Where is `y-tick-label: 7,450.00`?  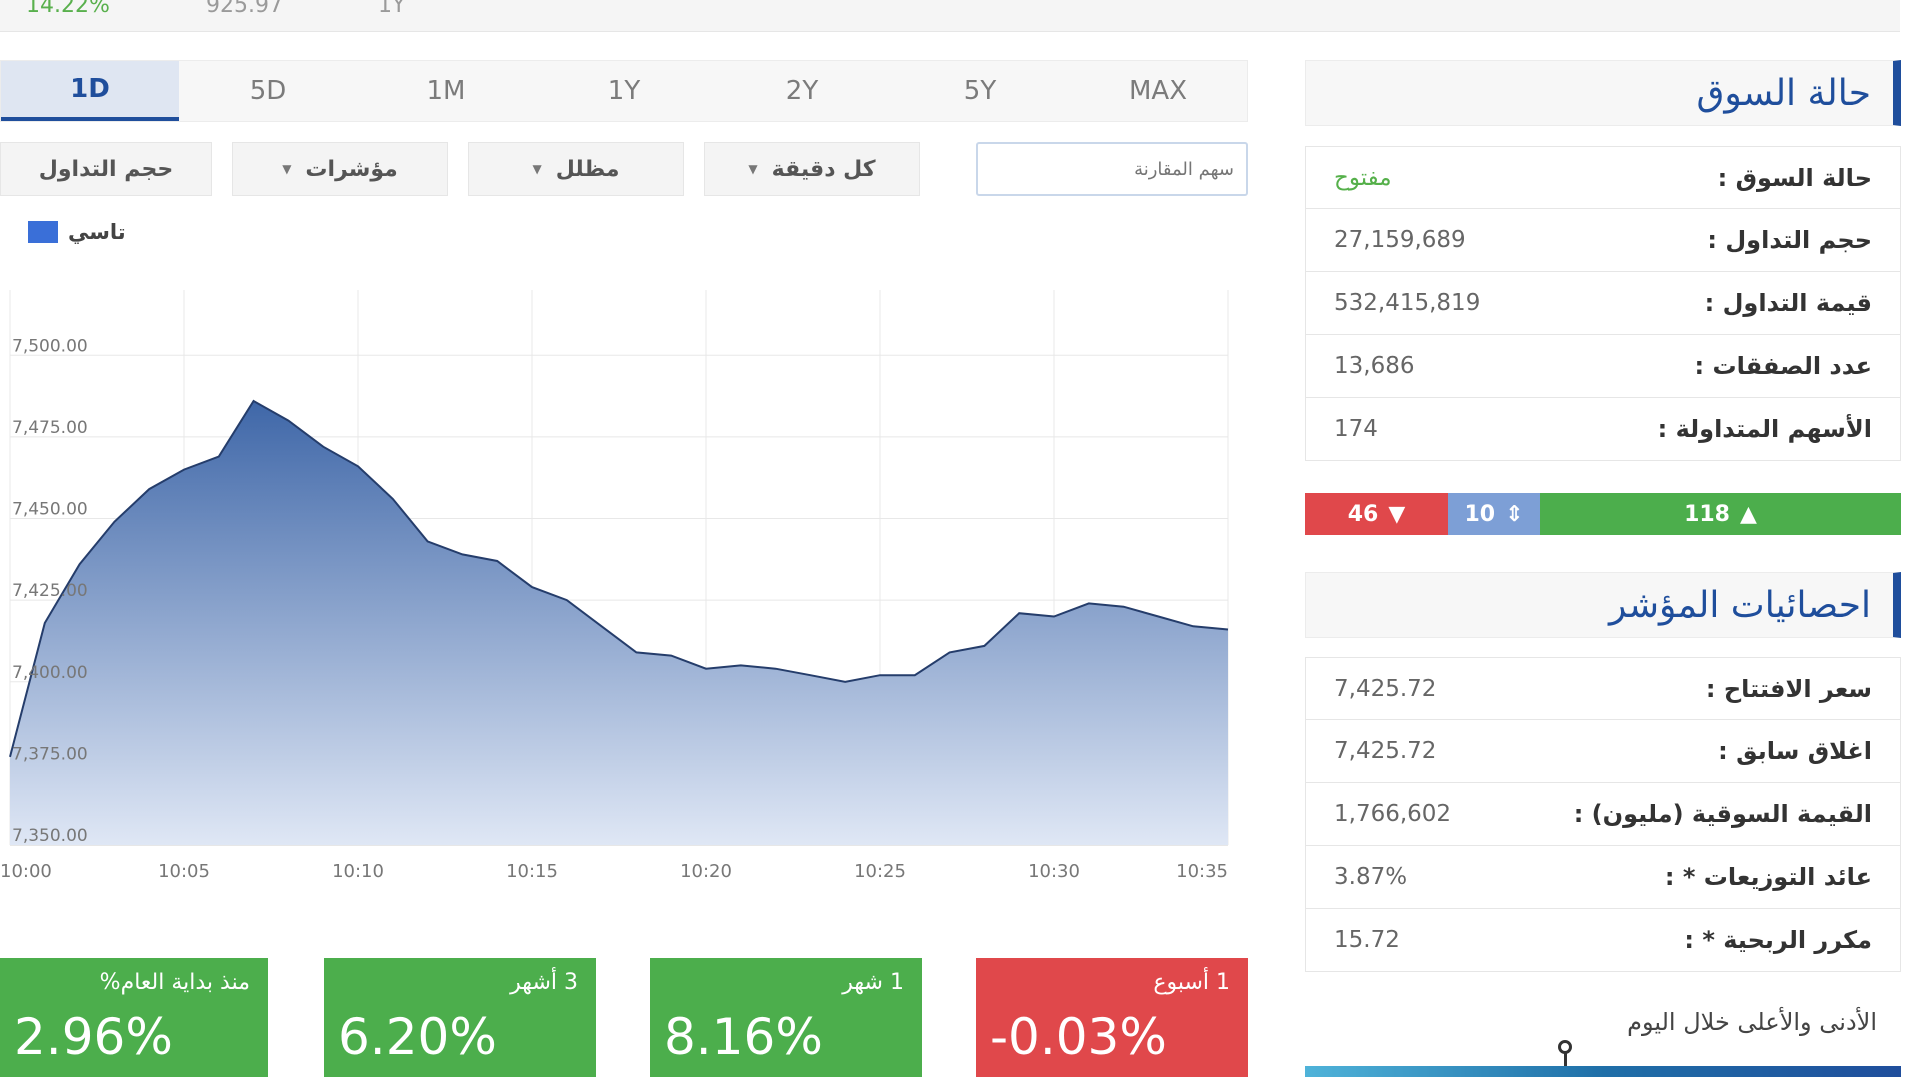
y-tick-label: 7,450.00 is located at coordinates (50, 510).